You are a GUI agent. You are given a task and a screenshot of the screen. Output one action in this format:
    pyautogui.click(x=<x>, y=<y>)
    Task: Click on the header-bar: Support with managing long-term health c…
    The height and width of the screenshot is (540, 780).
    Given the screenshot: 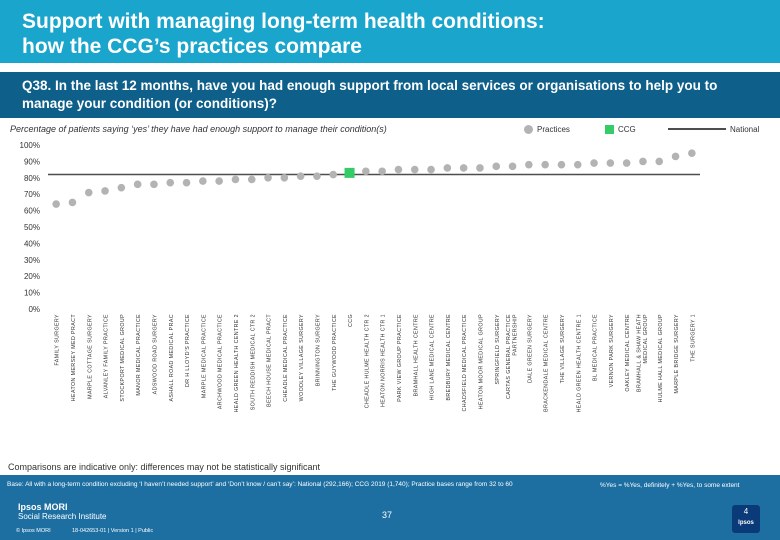 What is the action you would take?
    pyautogui.click(x=390, y=31)
    